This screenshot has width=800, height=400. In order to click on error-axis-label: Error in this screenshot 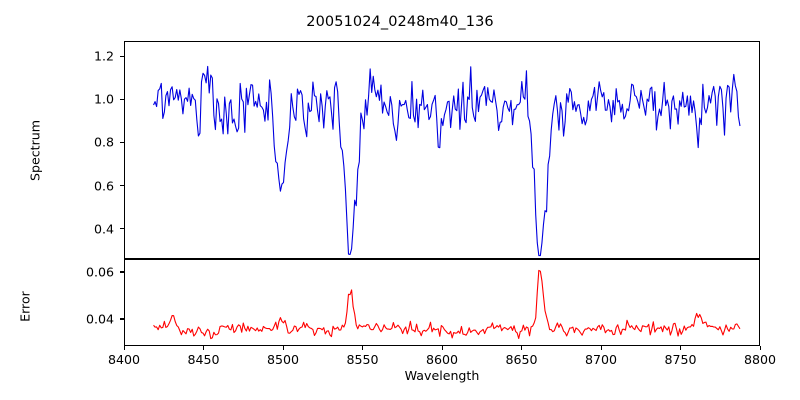, I will do `click(25, 306)`.